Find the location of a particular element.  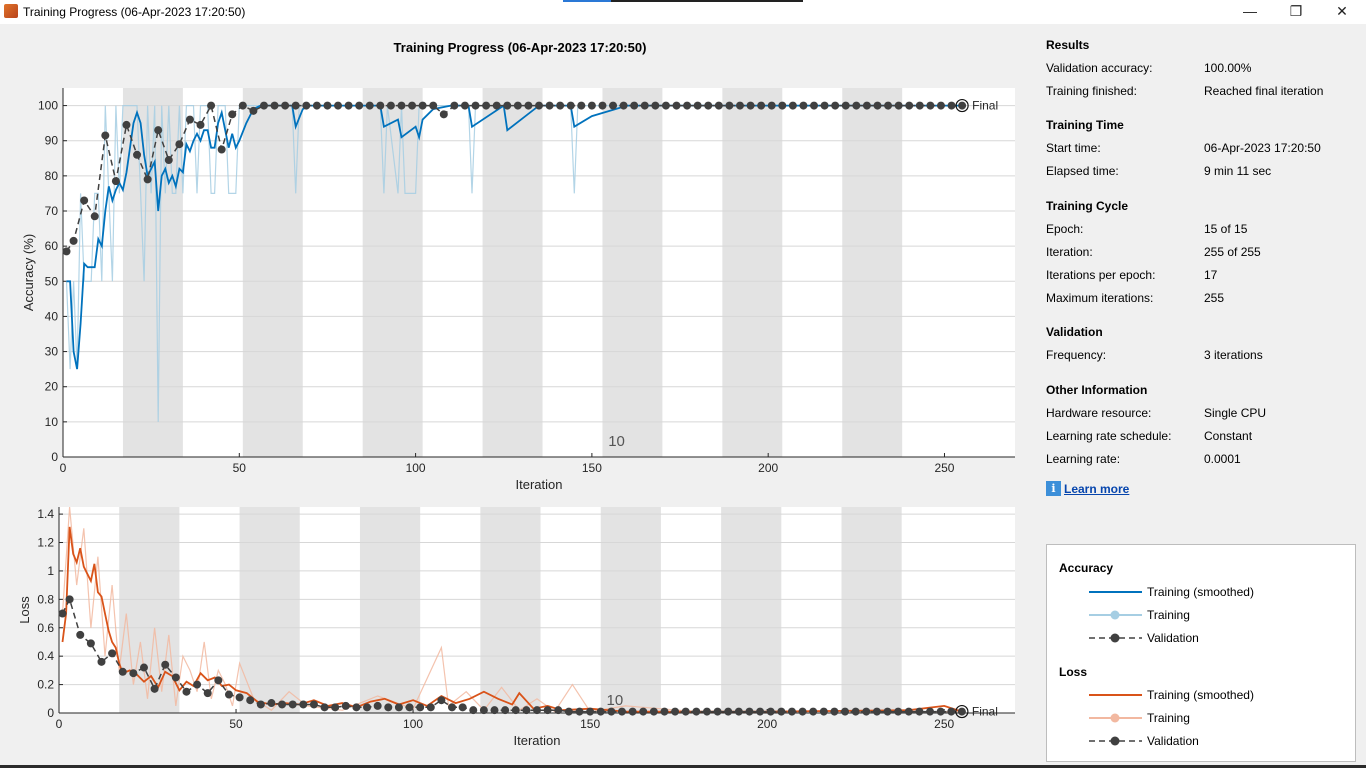

title-progress-strip is located at coordinates (683, 1).